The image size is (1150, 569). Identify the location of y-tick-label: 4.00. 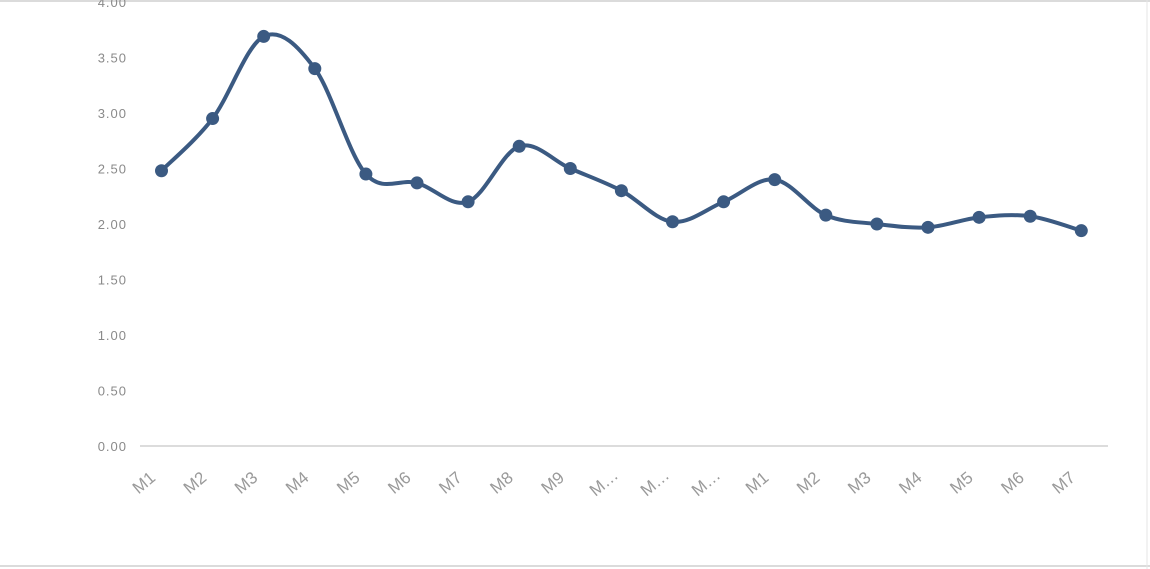
(112, 5).